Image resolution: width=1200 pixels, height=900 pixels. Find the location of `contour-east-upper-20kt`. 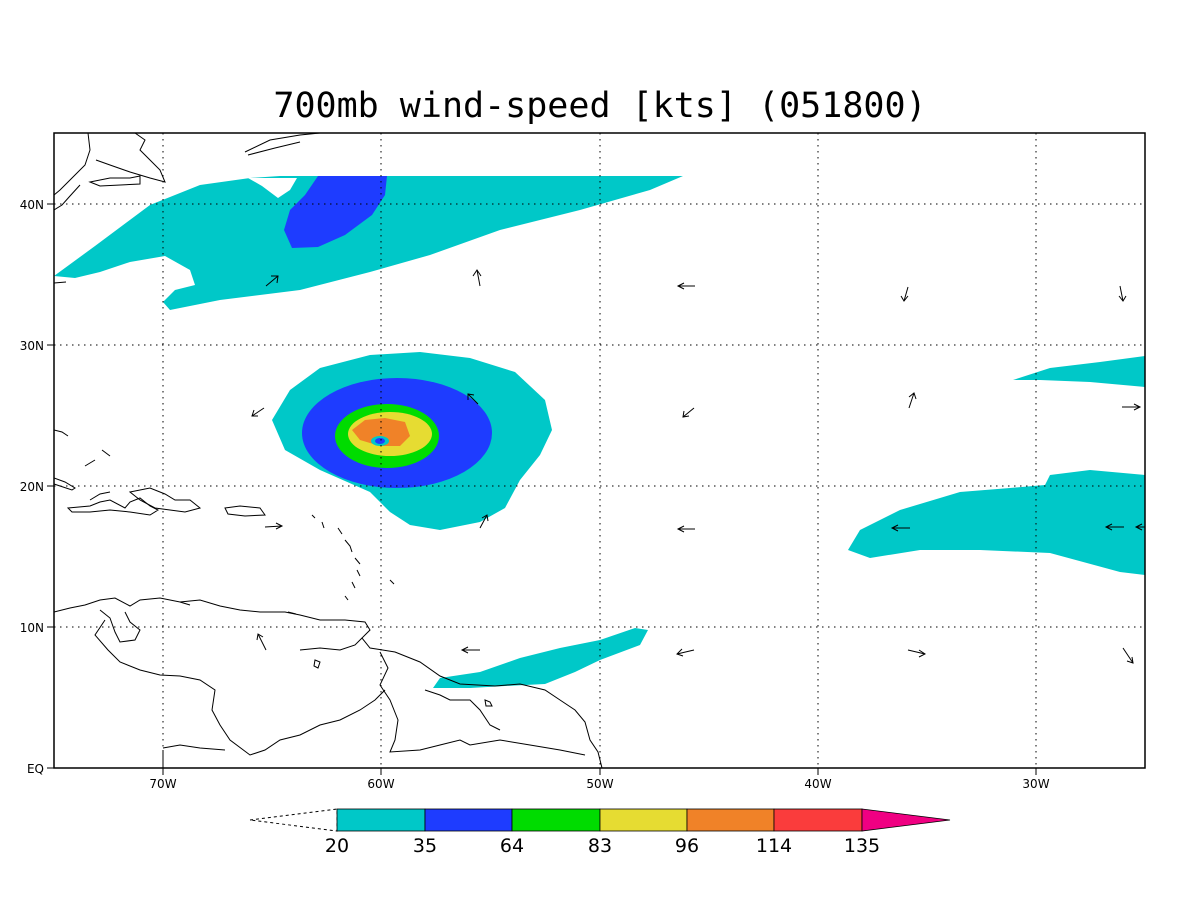

contour-east-upper-20kt is located at coordinates (1079, 371).